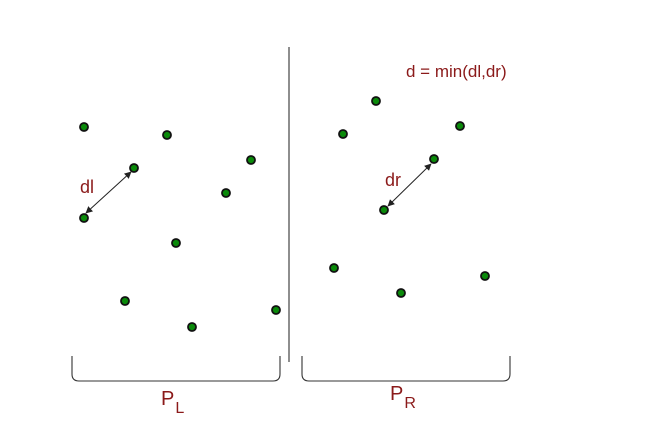  Describe the element at coordinates (393, 180) in the screenshot. I see `dr-label: dr` at that location.